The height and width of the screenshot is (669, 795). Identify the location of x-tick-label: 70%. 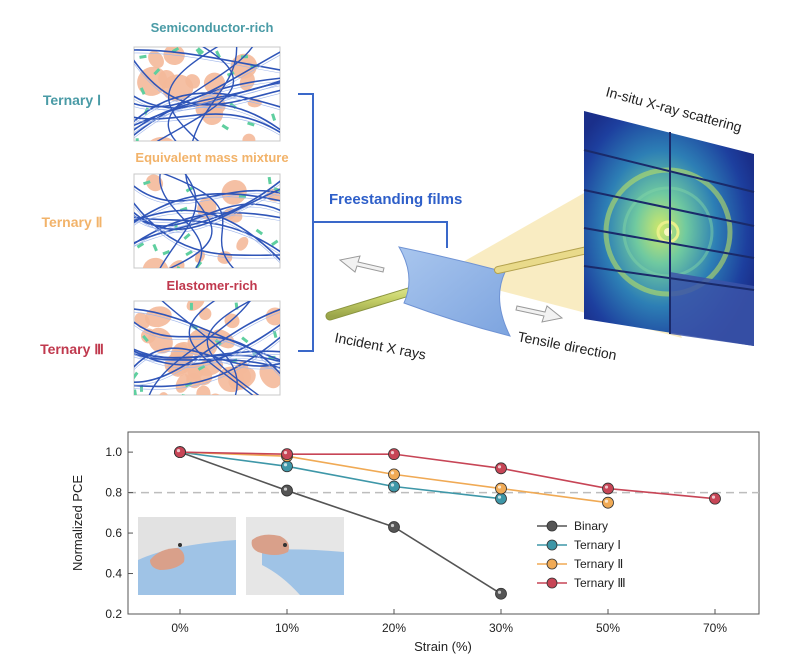
(715, 628).